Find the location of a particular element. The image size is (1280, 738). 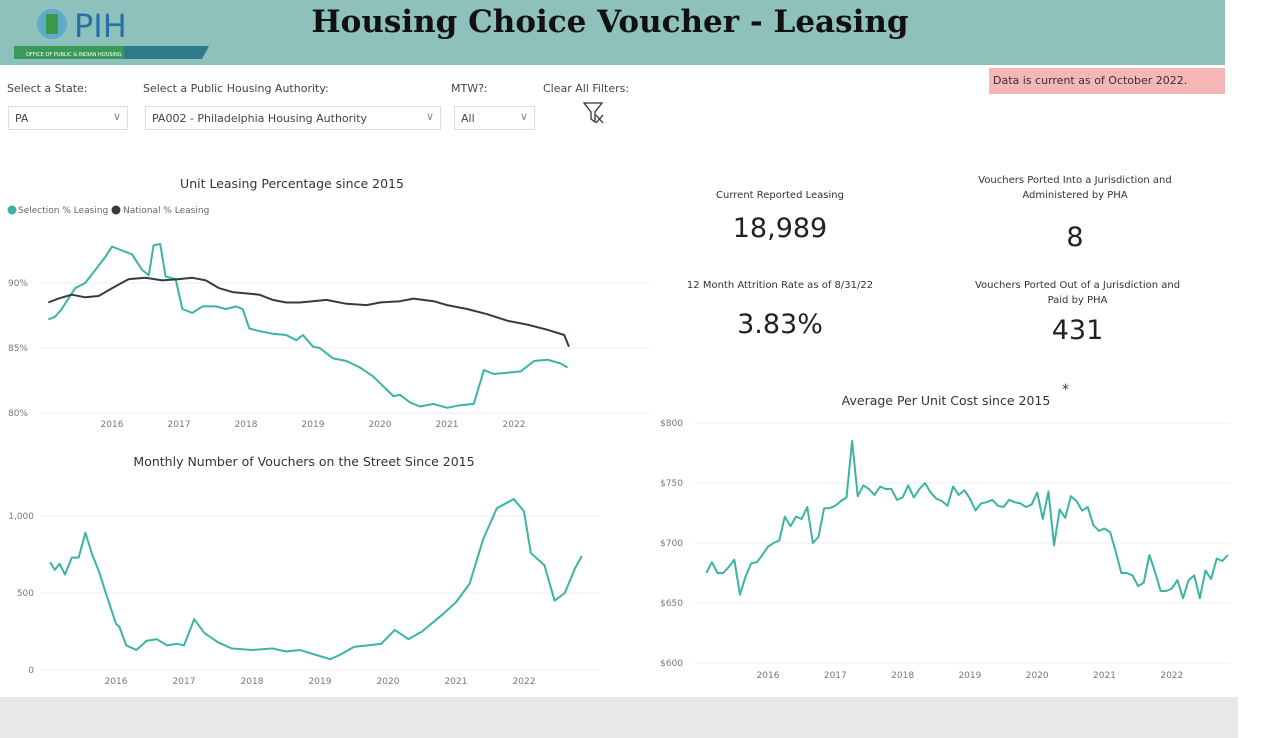

y-tick-label: $650 is located at coordinates (671, 604).